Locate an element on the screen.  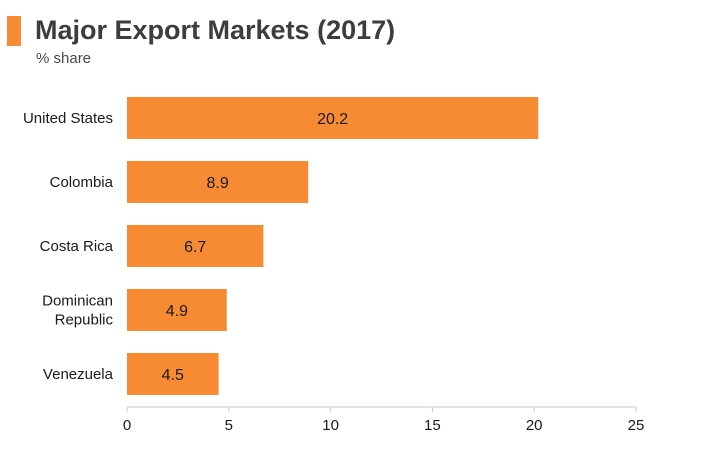
bar-value-label: 4.5 is located at coordinates (173, 375).